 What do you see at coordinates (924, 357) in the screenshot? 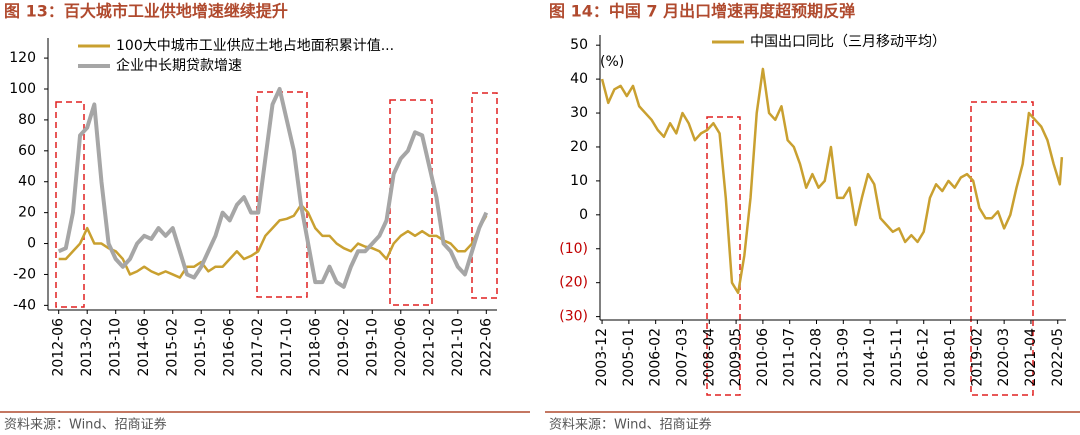
I see `x-tick-label: 2016-12` at bounding box center [924, 357].